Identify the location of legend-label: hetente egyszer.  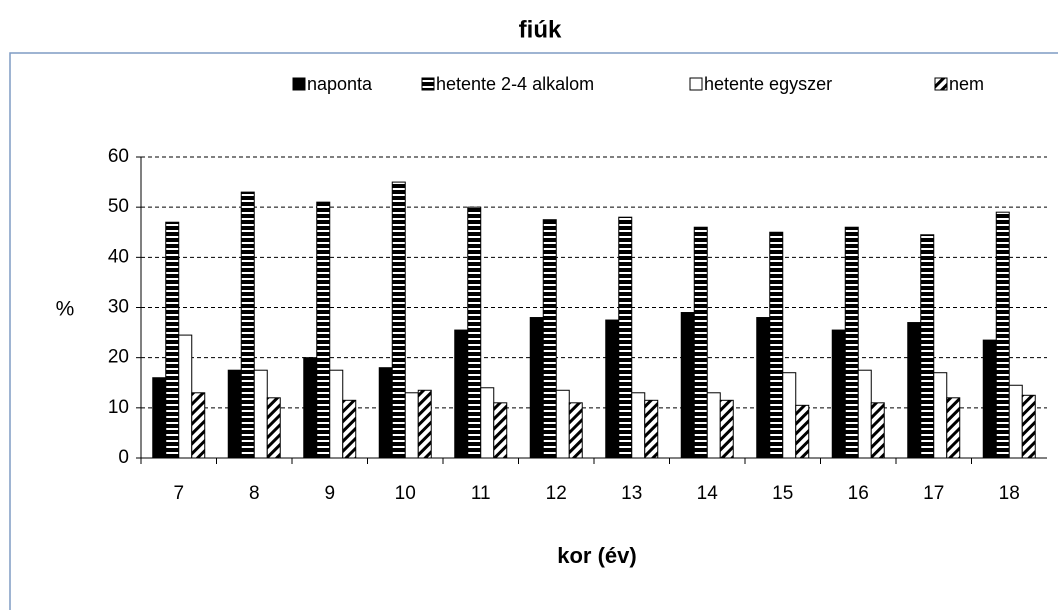
(768, 84).